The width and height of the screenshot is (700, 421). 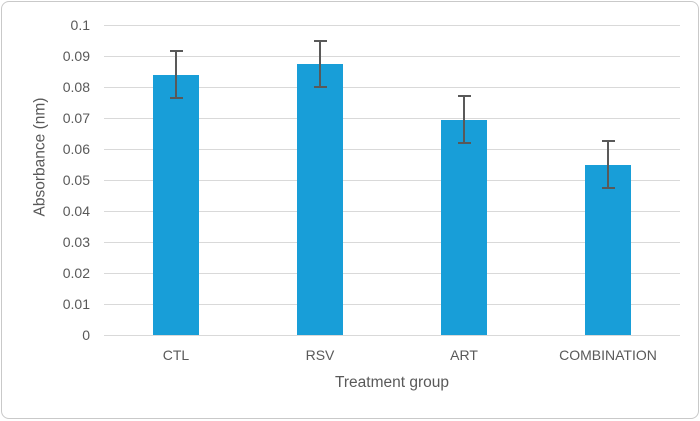 I want to click on y-tick-label: 0.07, so click(x=76, y=118).